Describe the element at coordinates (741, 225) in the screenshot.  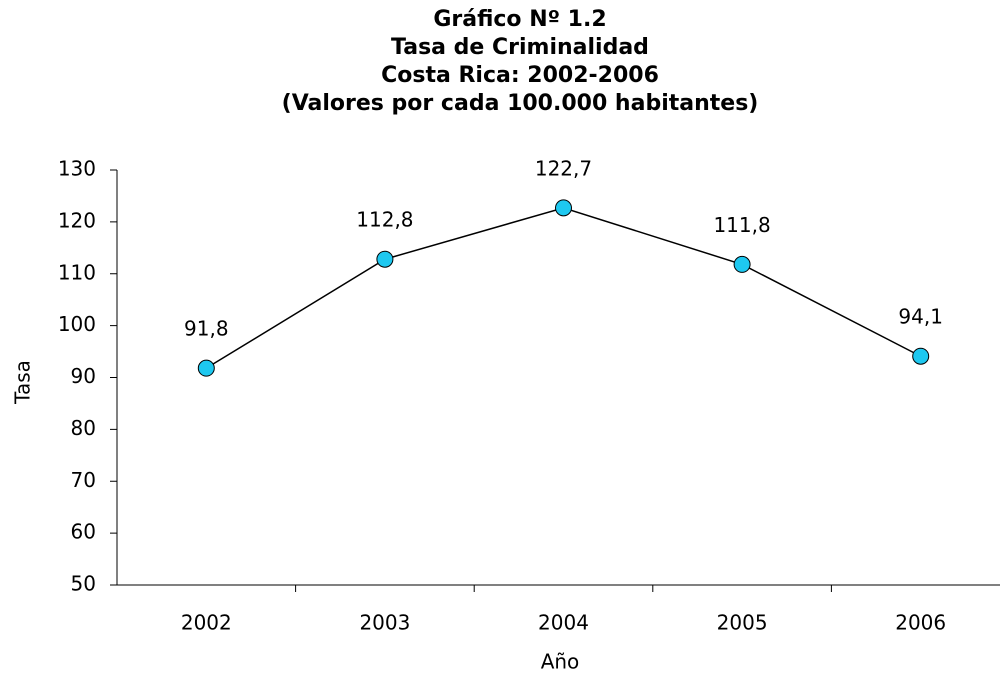
I see `data-label: 111,8` at that location.